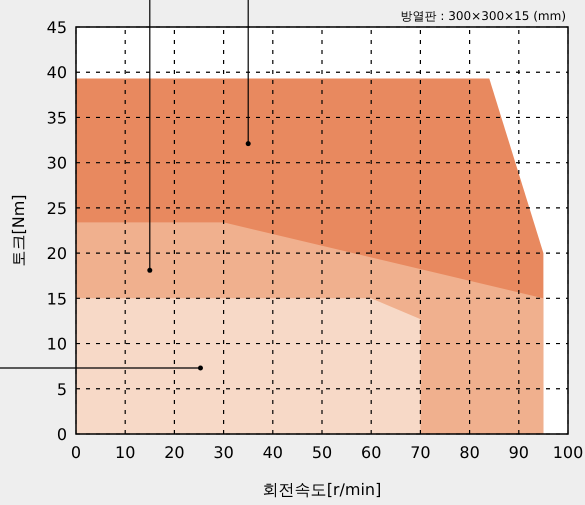 Image resolution: width=585 pixels, height=505 pixels. What do you see at coordinates (420, 452) in the screenshot?
I see `x-tick-label: 70` at bounding box center [420, 452].